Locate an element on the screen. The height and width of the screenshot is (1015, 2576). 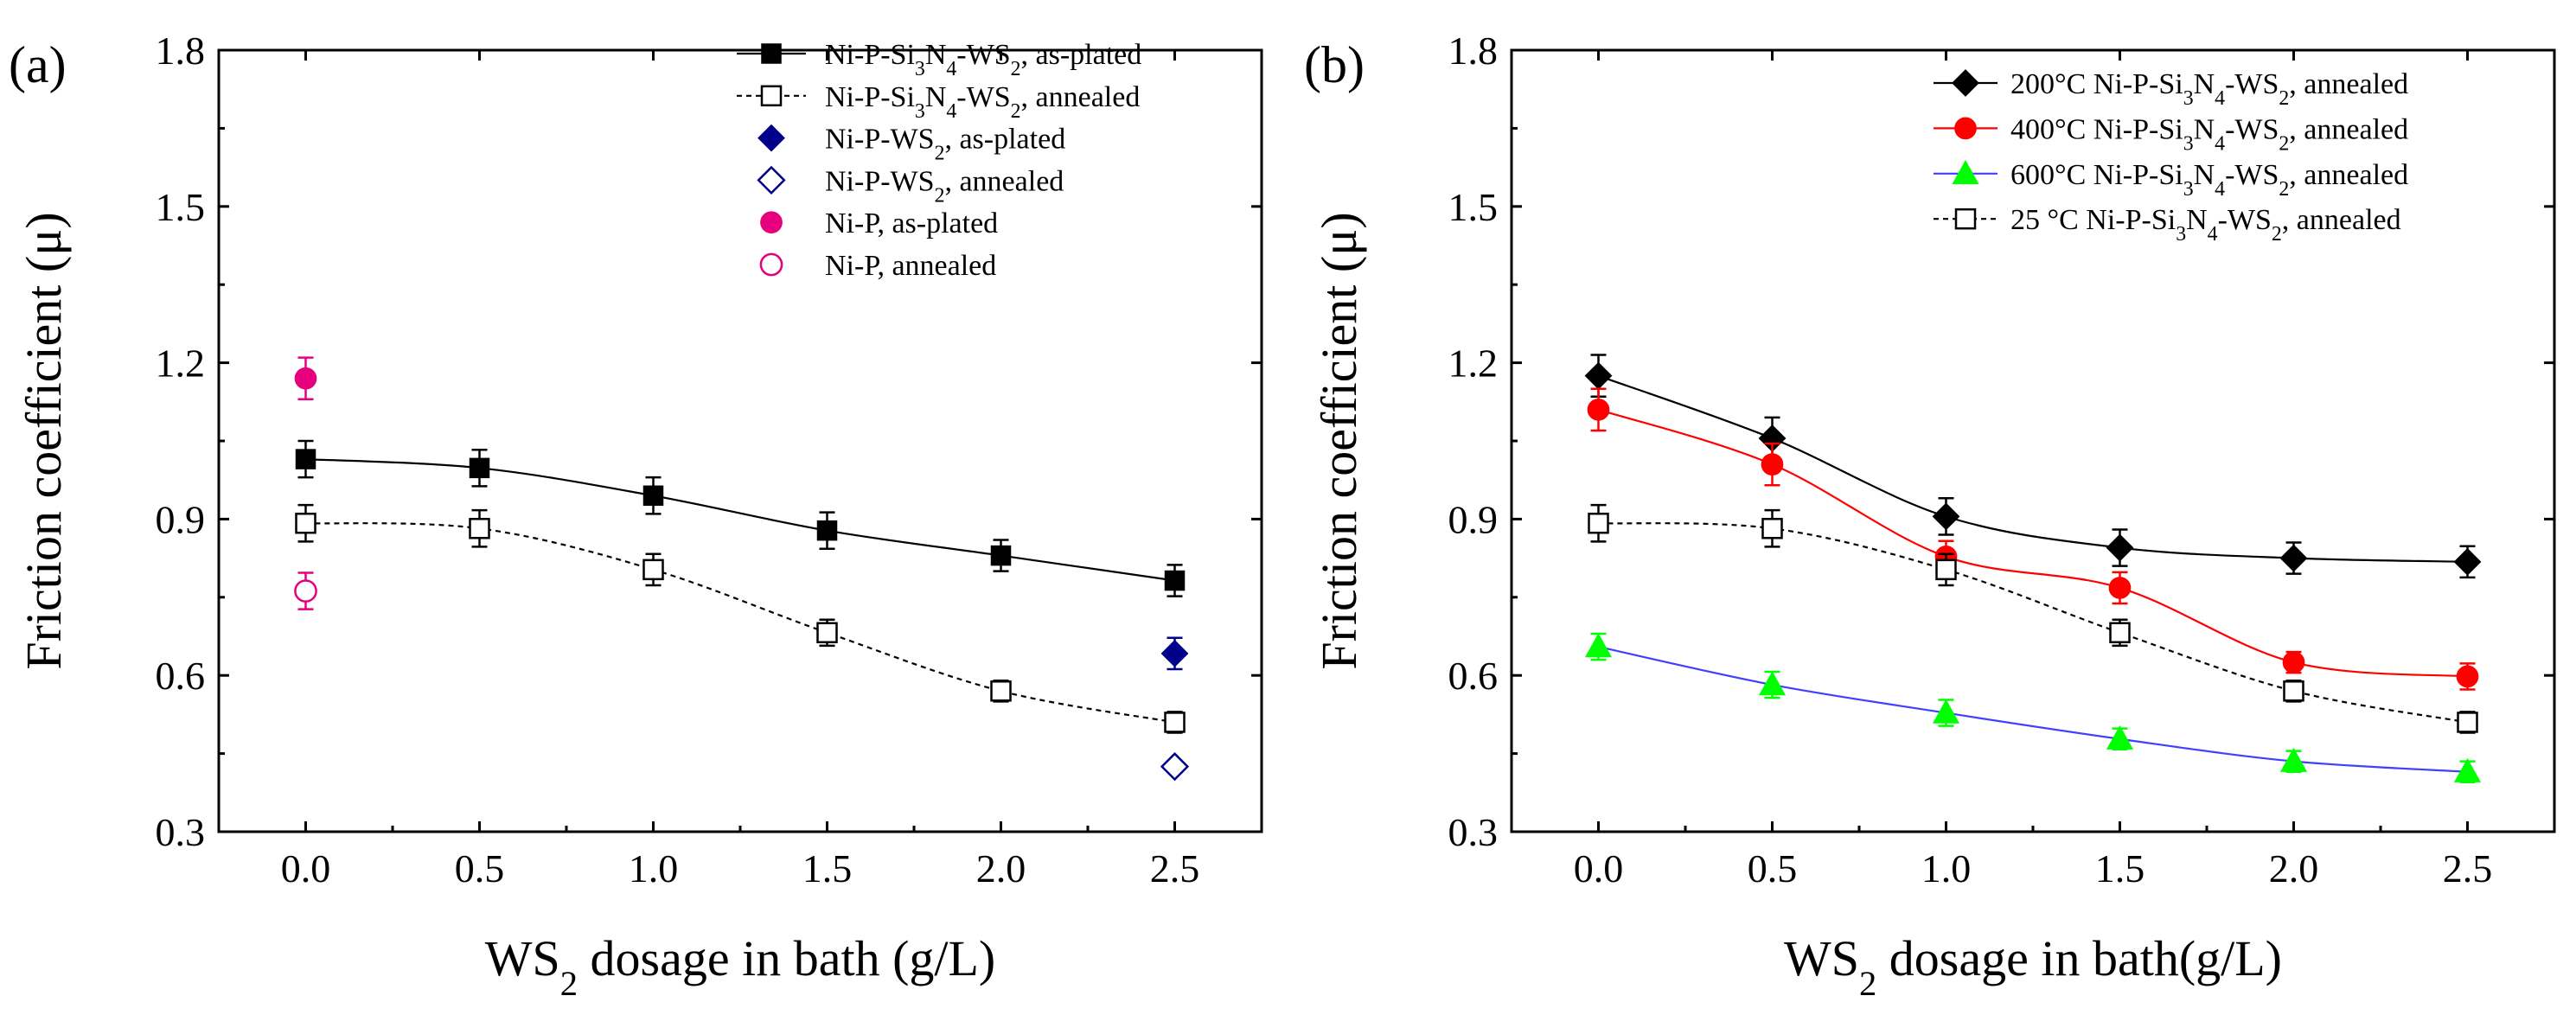
legend-label: Ni-P-Si3N4-WS2, as-plated is located at coordinates (983, 59).